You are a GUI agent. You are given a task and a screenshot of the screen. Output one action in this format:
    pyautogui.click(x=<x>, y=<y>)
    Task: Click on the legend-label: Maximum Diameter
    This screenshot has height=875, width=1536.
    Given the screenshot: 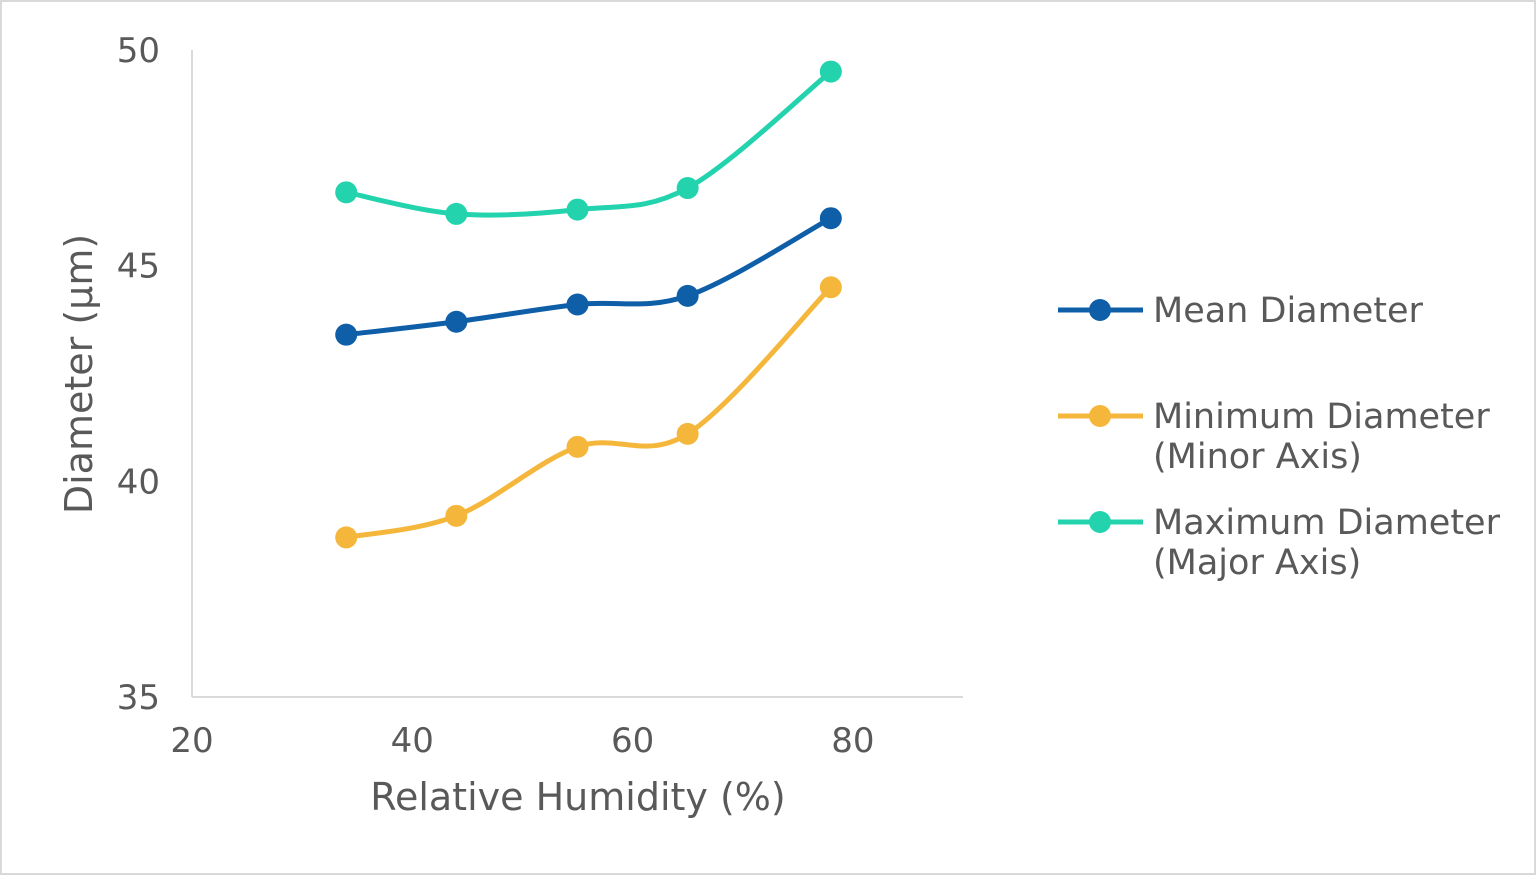 What is the action you would take?
    pyautogui.click(x=1327, y=523)
    